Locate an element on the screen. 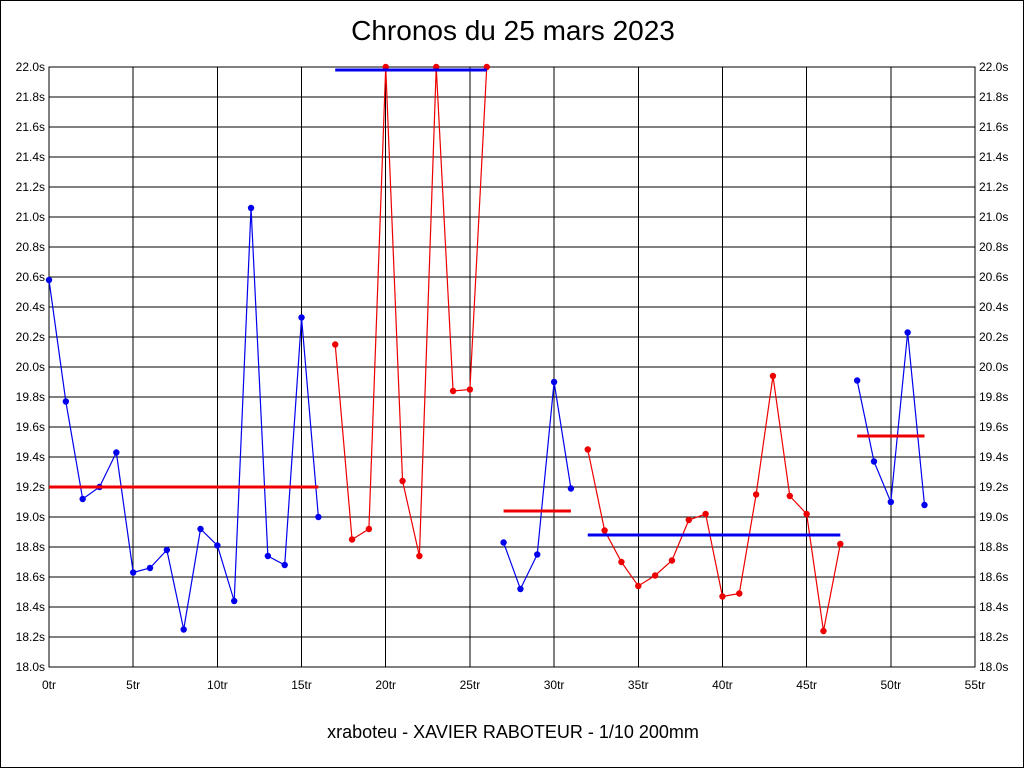 This screenshot has height=769, width=1024. x-tick-label: 50tr is located at coordinates (890, 685).